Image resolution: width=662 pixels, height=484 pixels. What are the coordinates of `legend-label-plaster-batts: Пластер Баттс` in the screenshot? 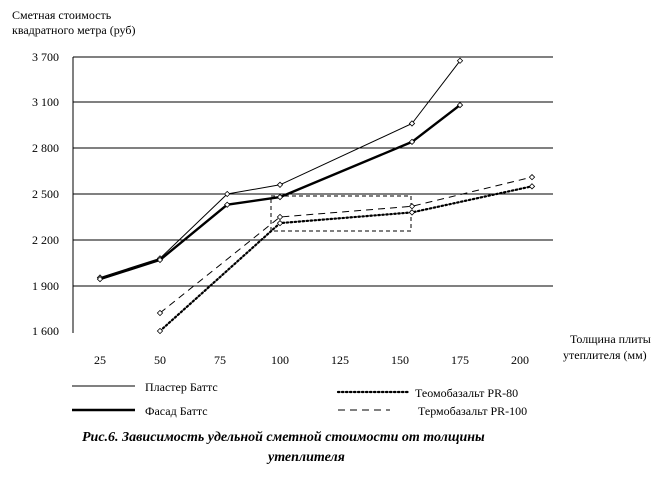 It's located at (181, 387).